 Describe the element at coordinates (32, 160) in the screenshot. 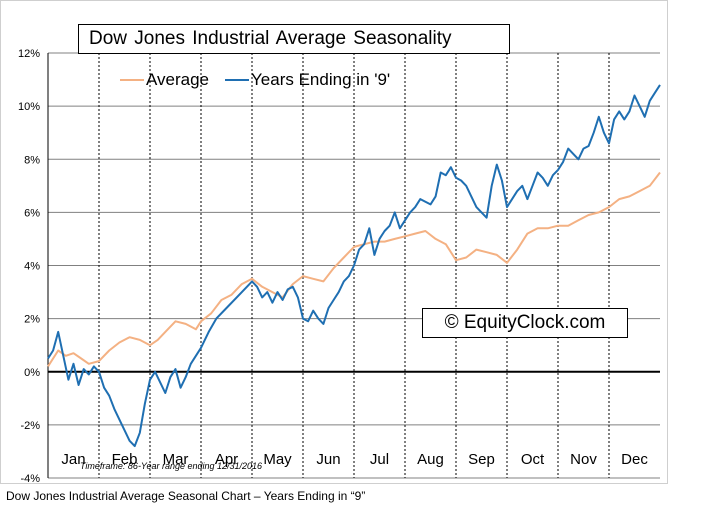

I see `y-tick-label: 8%` at that location.